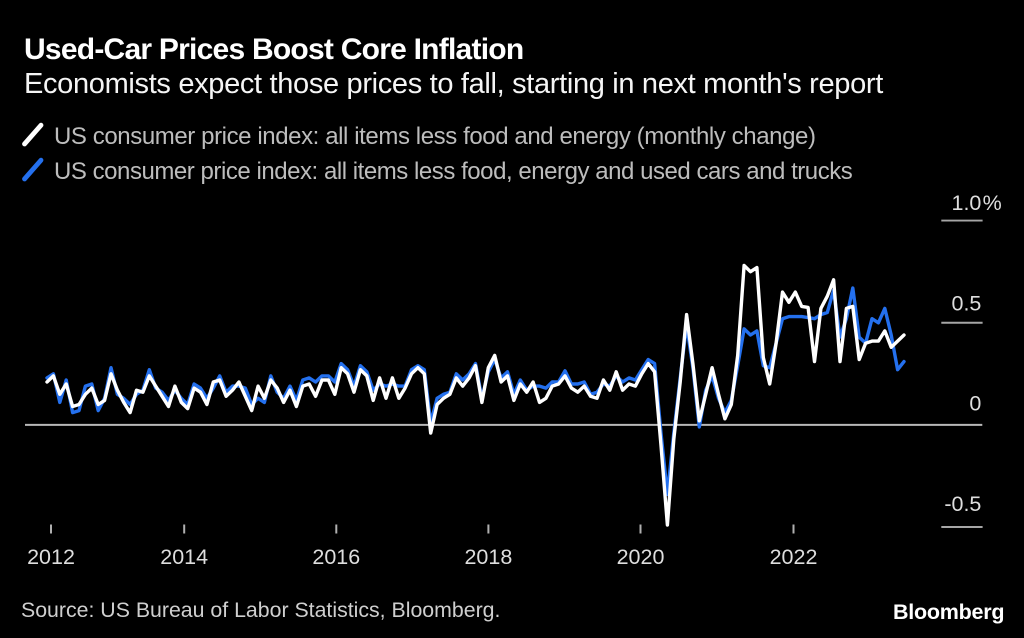  What do you see at coordinates (641, 557) in the screenshot?
I see `svg-text: 2020` at bounding box center [641, 557].